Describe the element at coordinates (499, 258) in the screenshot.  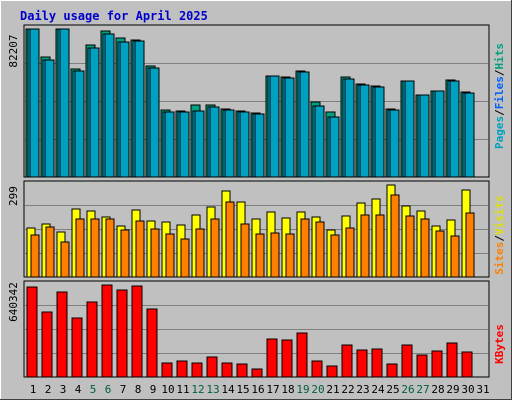
I see `legend-sites: Sites` at that location.